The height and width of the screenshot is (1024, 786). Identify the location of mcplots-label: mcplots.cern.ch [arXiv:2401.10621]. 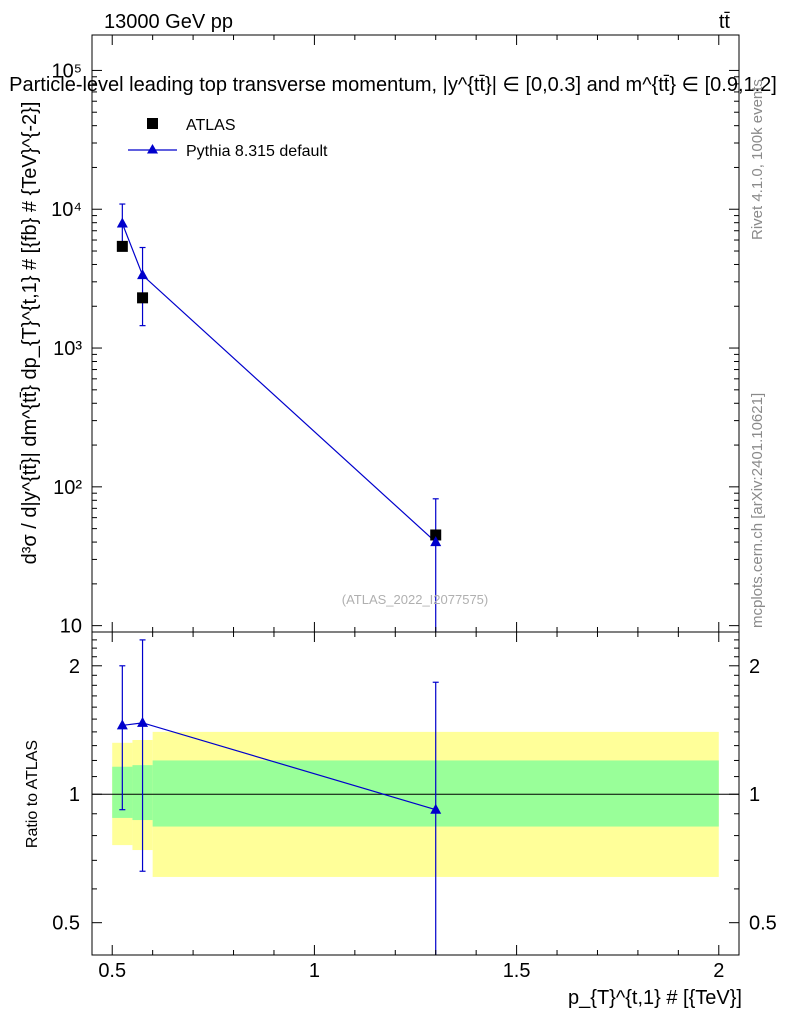
(757, 510).